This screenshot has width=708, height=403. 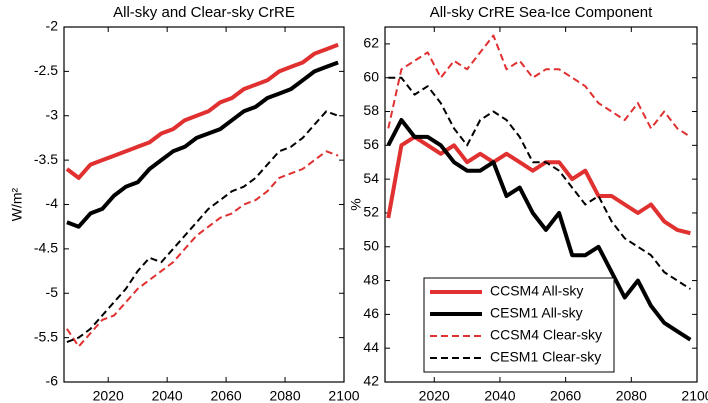 What do you see at coordinates (356, 204) in the screenshot?
I see `y-axis-label: %` at bounding box center [356, 204].